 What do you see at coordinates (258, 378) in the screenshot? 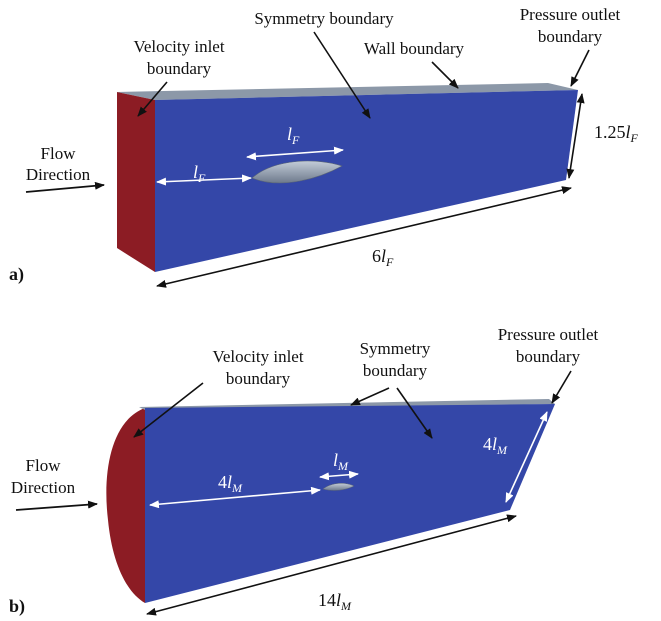
I see `velocity-inlet-label-b-2: boundary` at bounding box center [258, 378].